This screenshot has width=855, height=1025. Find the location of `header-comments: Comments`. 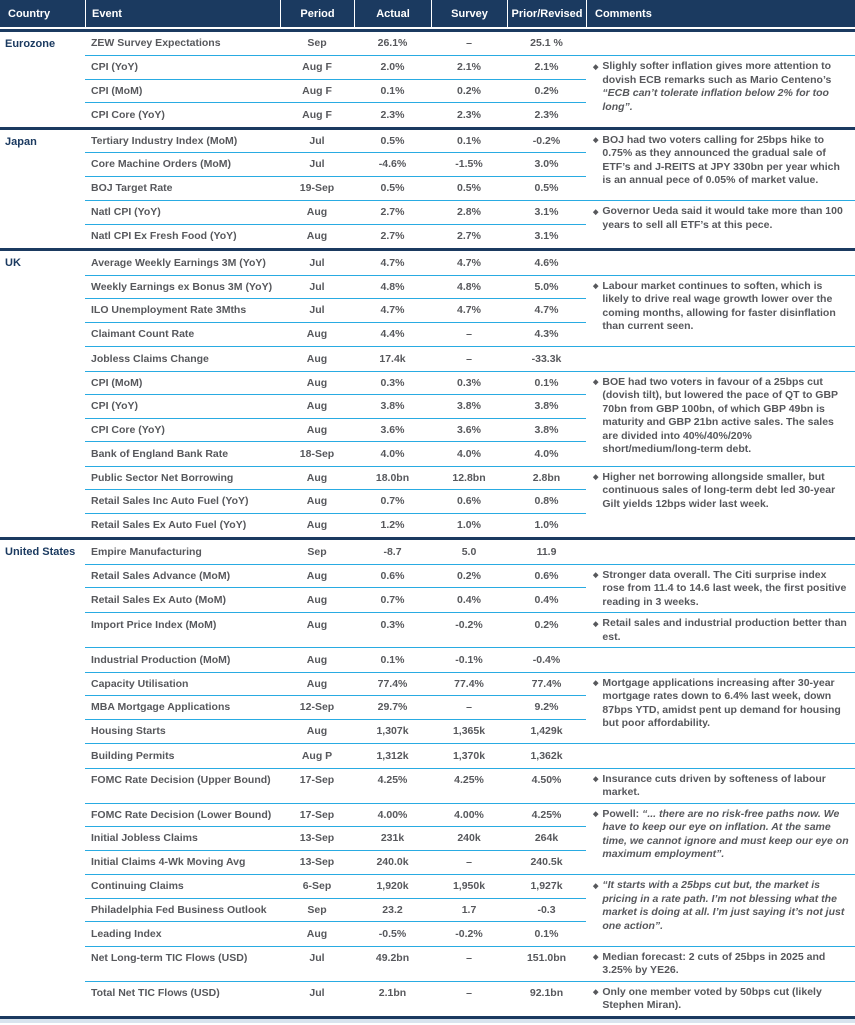

header-comments: Comments is located at coordinates (720, 13).